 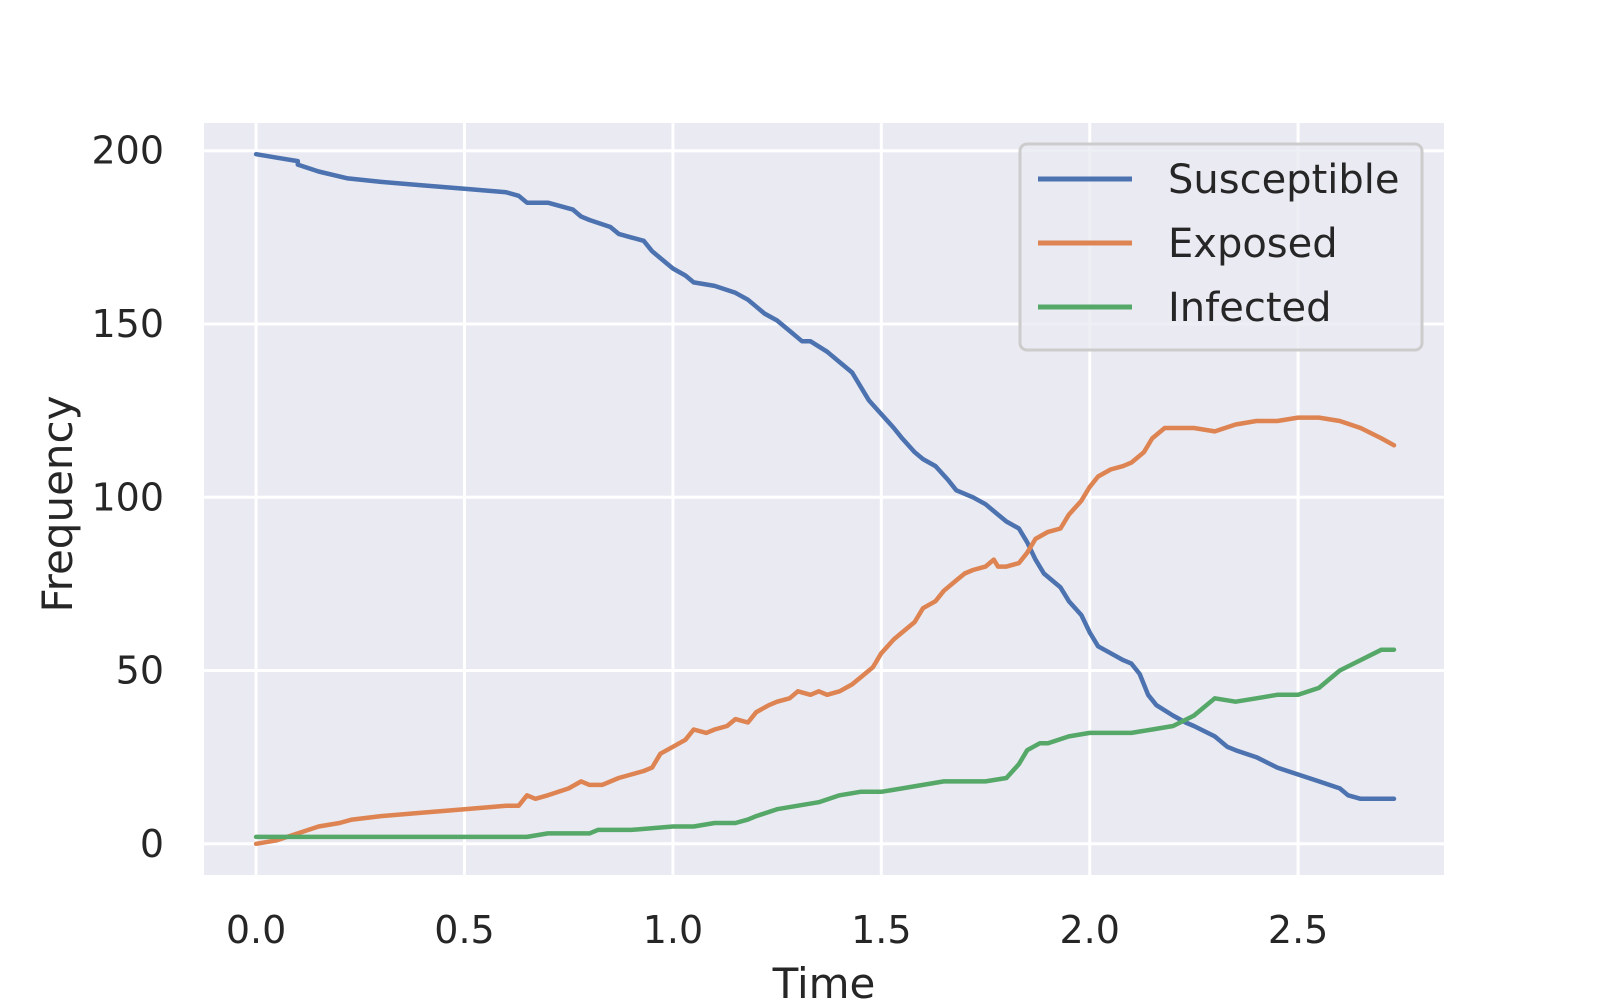 I want to click on legend-box, so click(x=1221, y=247).